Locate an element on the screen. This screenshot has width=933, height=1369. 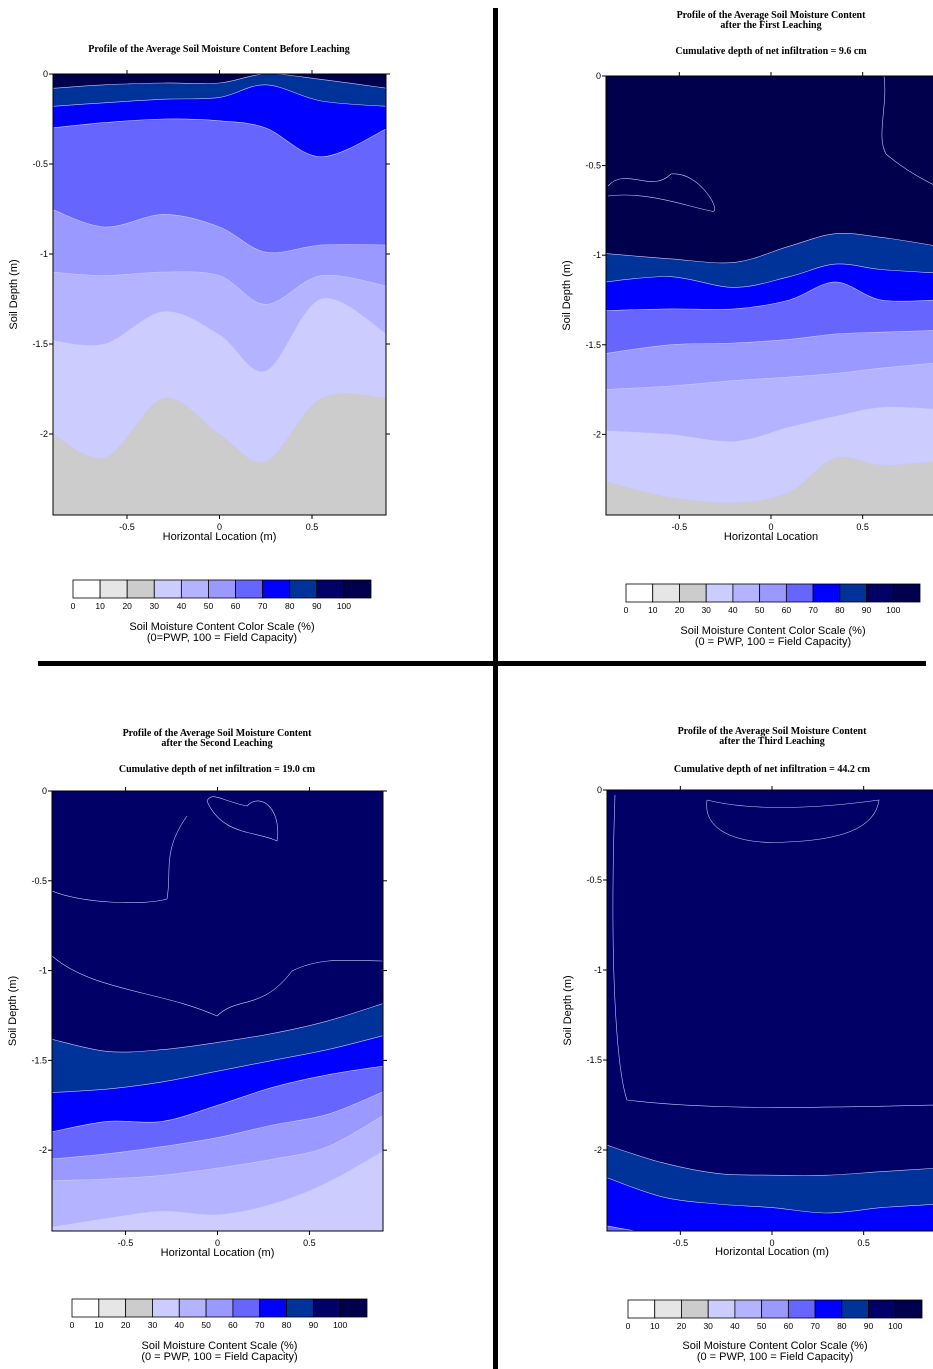
vertical-divider is located at coordinates (495, 688).